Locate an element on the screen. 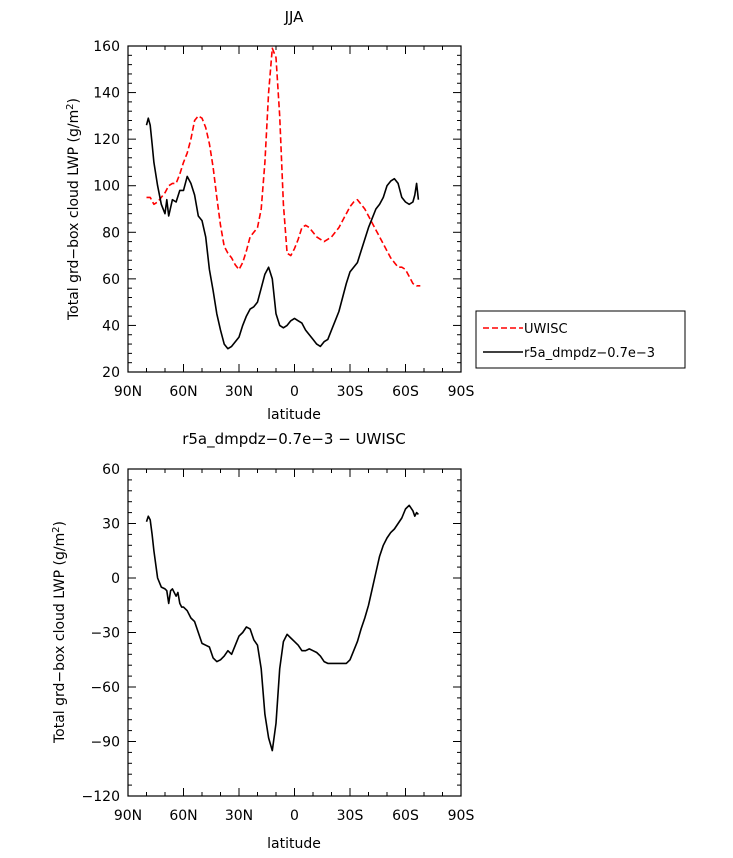 The width and height of the screenshot is (733, 858). bottom-y-tick-label: −120 is located at coordinates (101, 797).